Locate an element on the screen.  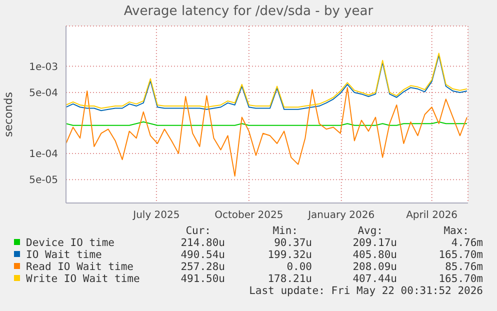
text: 491.50u is located at coordinates (202, 279).